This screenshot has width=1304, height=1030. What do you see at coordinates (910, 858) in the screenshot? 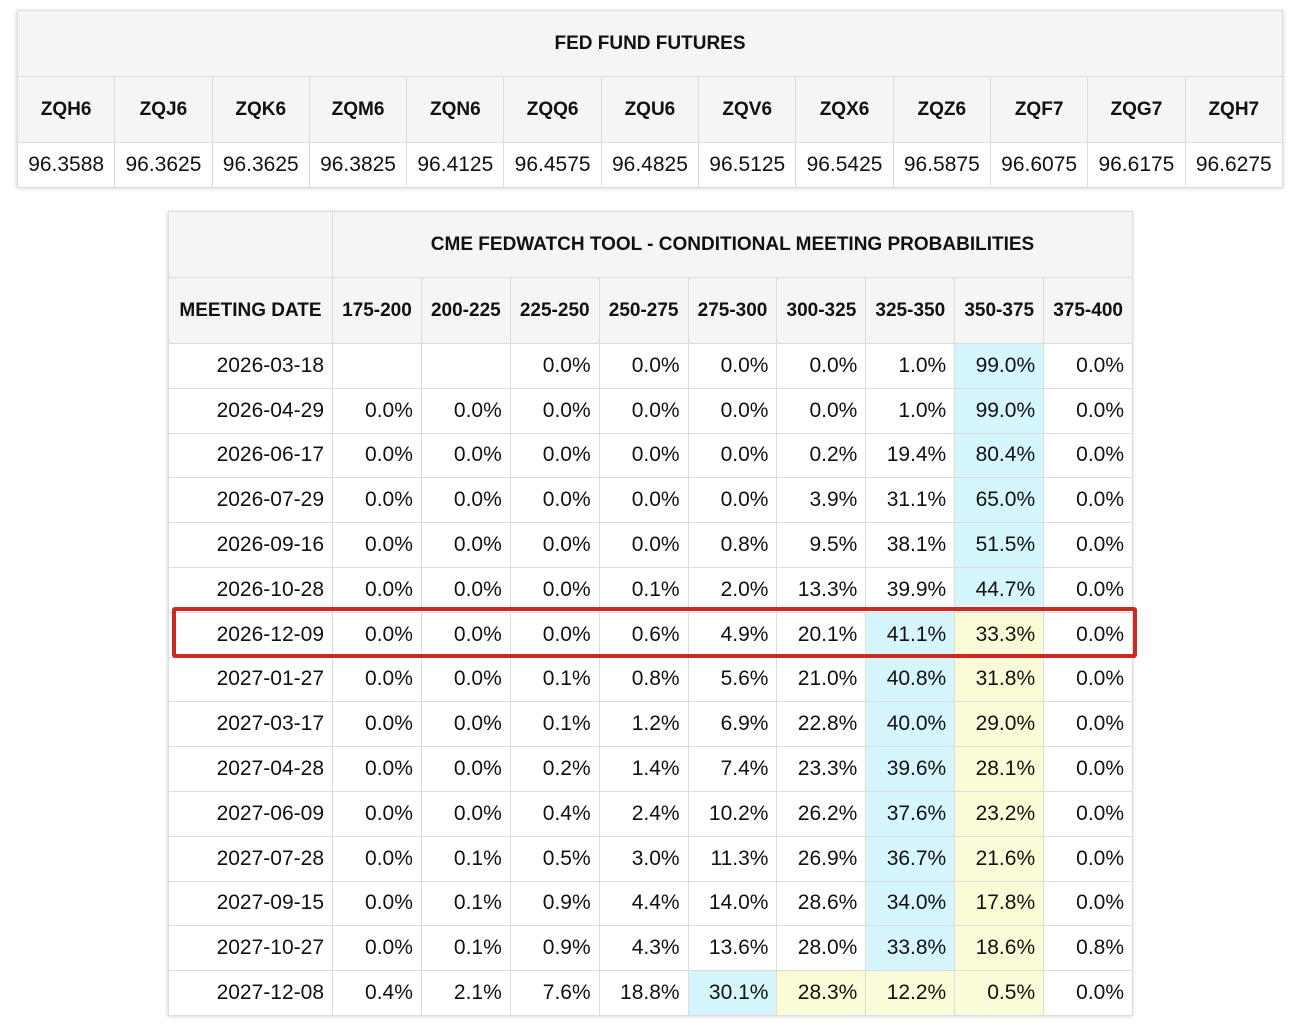
I see `probability-cell: 36.7%` at bounding box center [910, 858].